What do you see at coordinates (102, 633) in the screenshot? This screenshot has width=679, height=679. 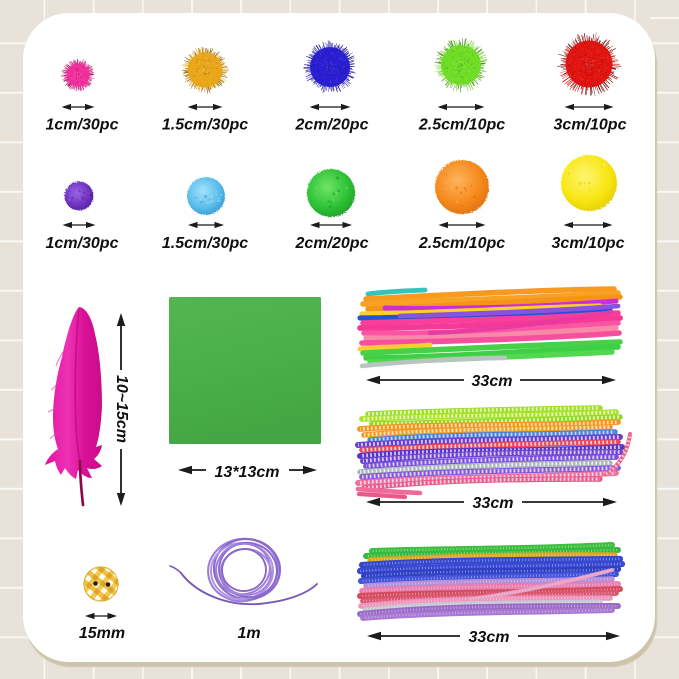 I see `svg-text: 15mm` at bounding box center [102, 633].